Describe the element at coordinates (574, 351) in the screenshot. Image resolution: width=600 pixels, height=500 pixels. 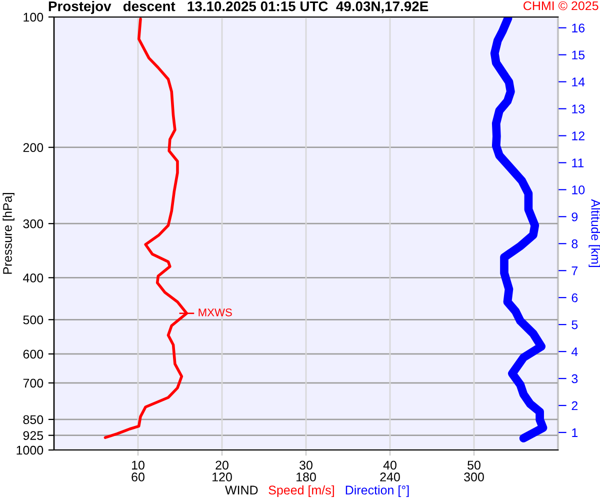
I see `y2-tick-label: 4` at that location.